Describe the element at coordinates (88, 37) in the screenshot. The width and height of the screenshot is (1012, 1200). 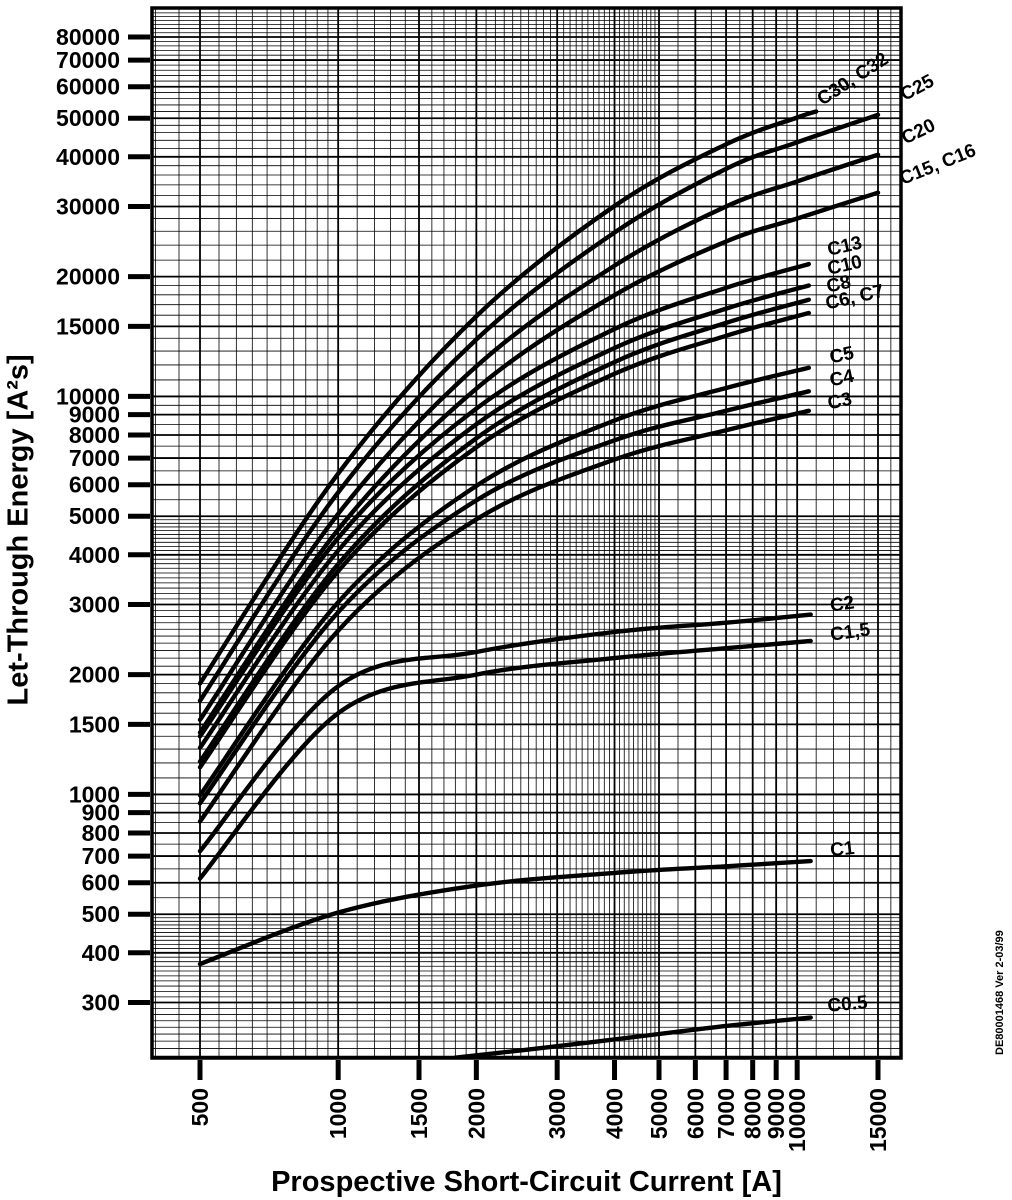
I see `y-tick-label: 80000` at that location.